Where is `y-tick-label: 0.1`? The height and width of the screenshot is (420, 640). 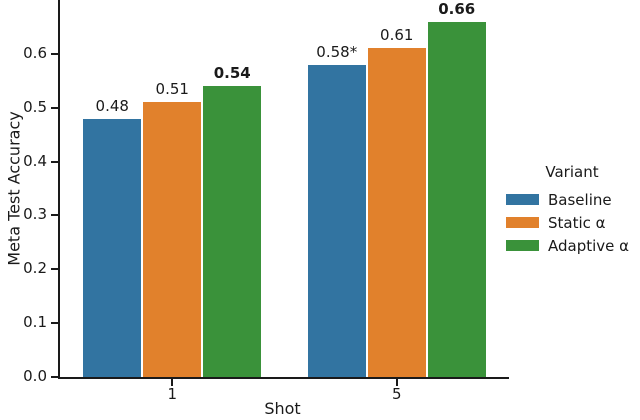
y-tick-label: 0.1 is located at coordinates (35, 322).